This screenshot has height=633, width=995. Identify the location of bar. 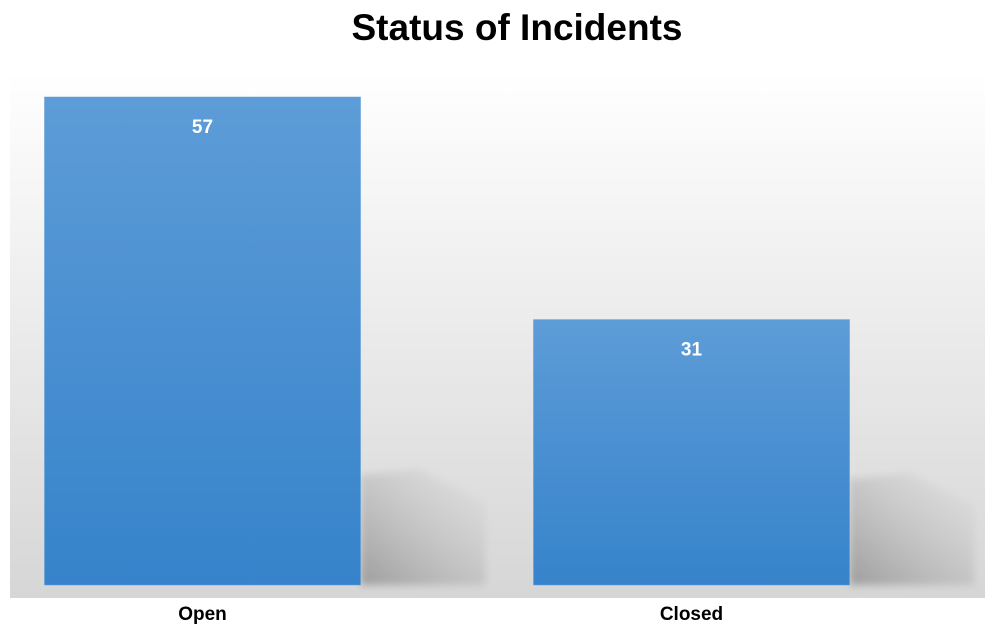
(691, 452).